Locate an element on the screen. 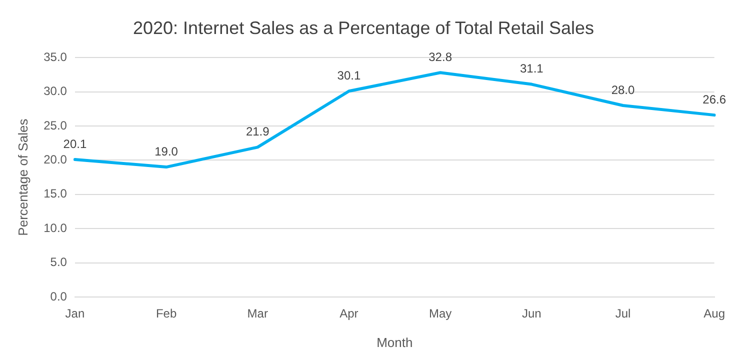 This screenshot has width=743, height=363. data-label: 19.0 is located at coordinates (166, 151).